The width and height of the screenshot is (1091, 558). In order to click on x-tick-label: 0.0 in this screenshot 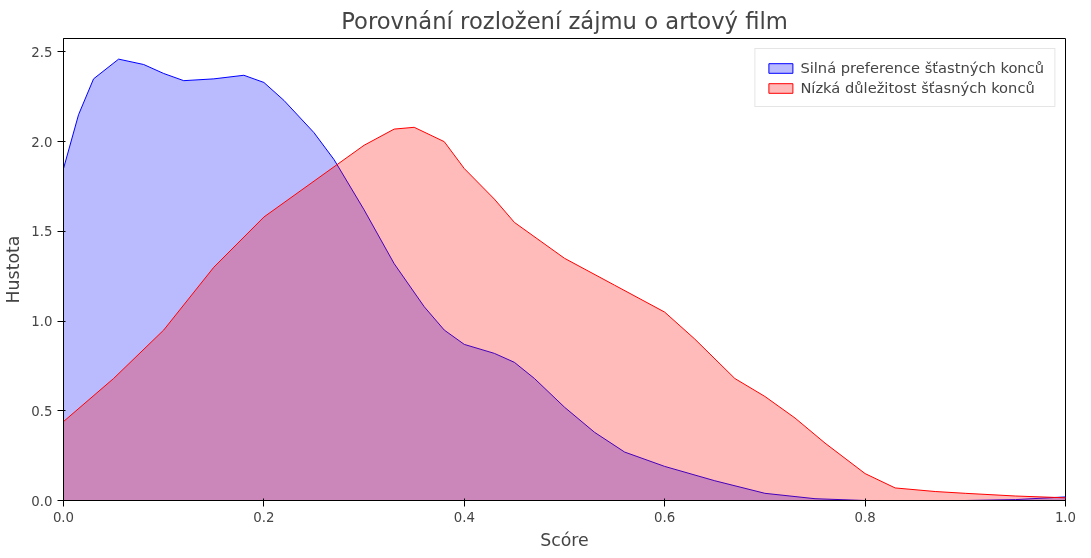, I will do `click(63, 517)`.